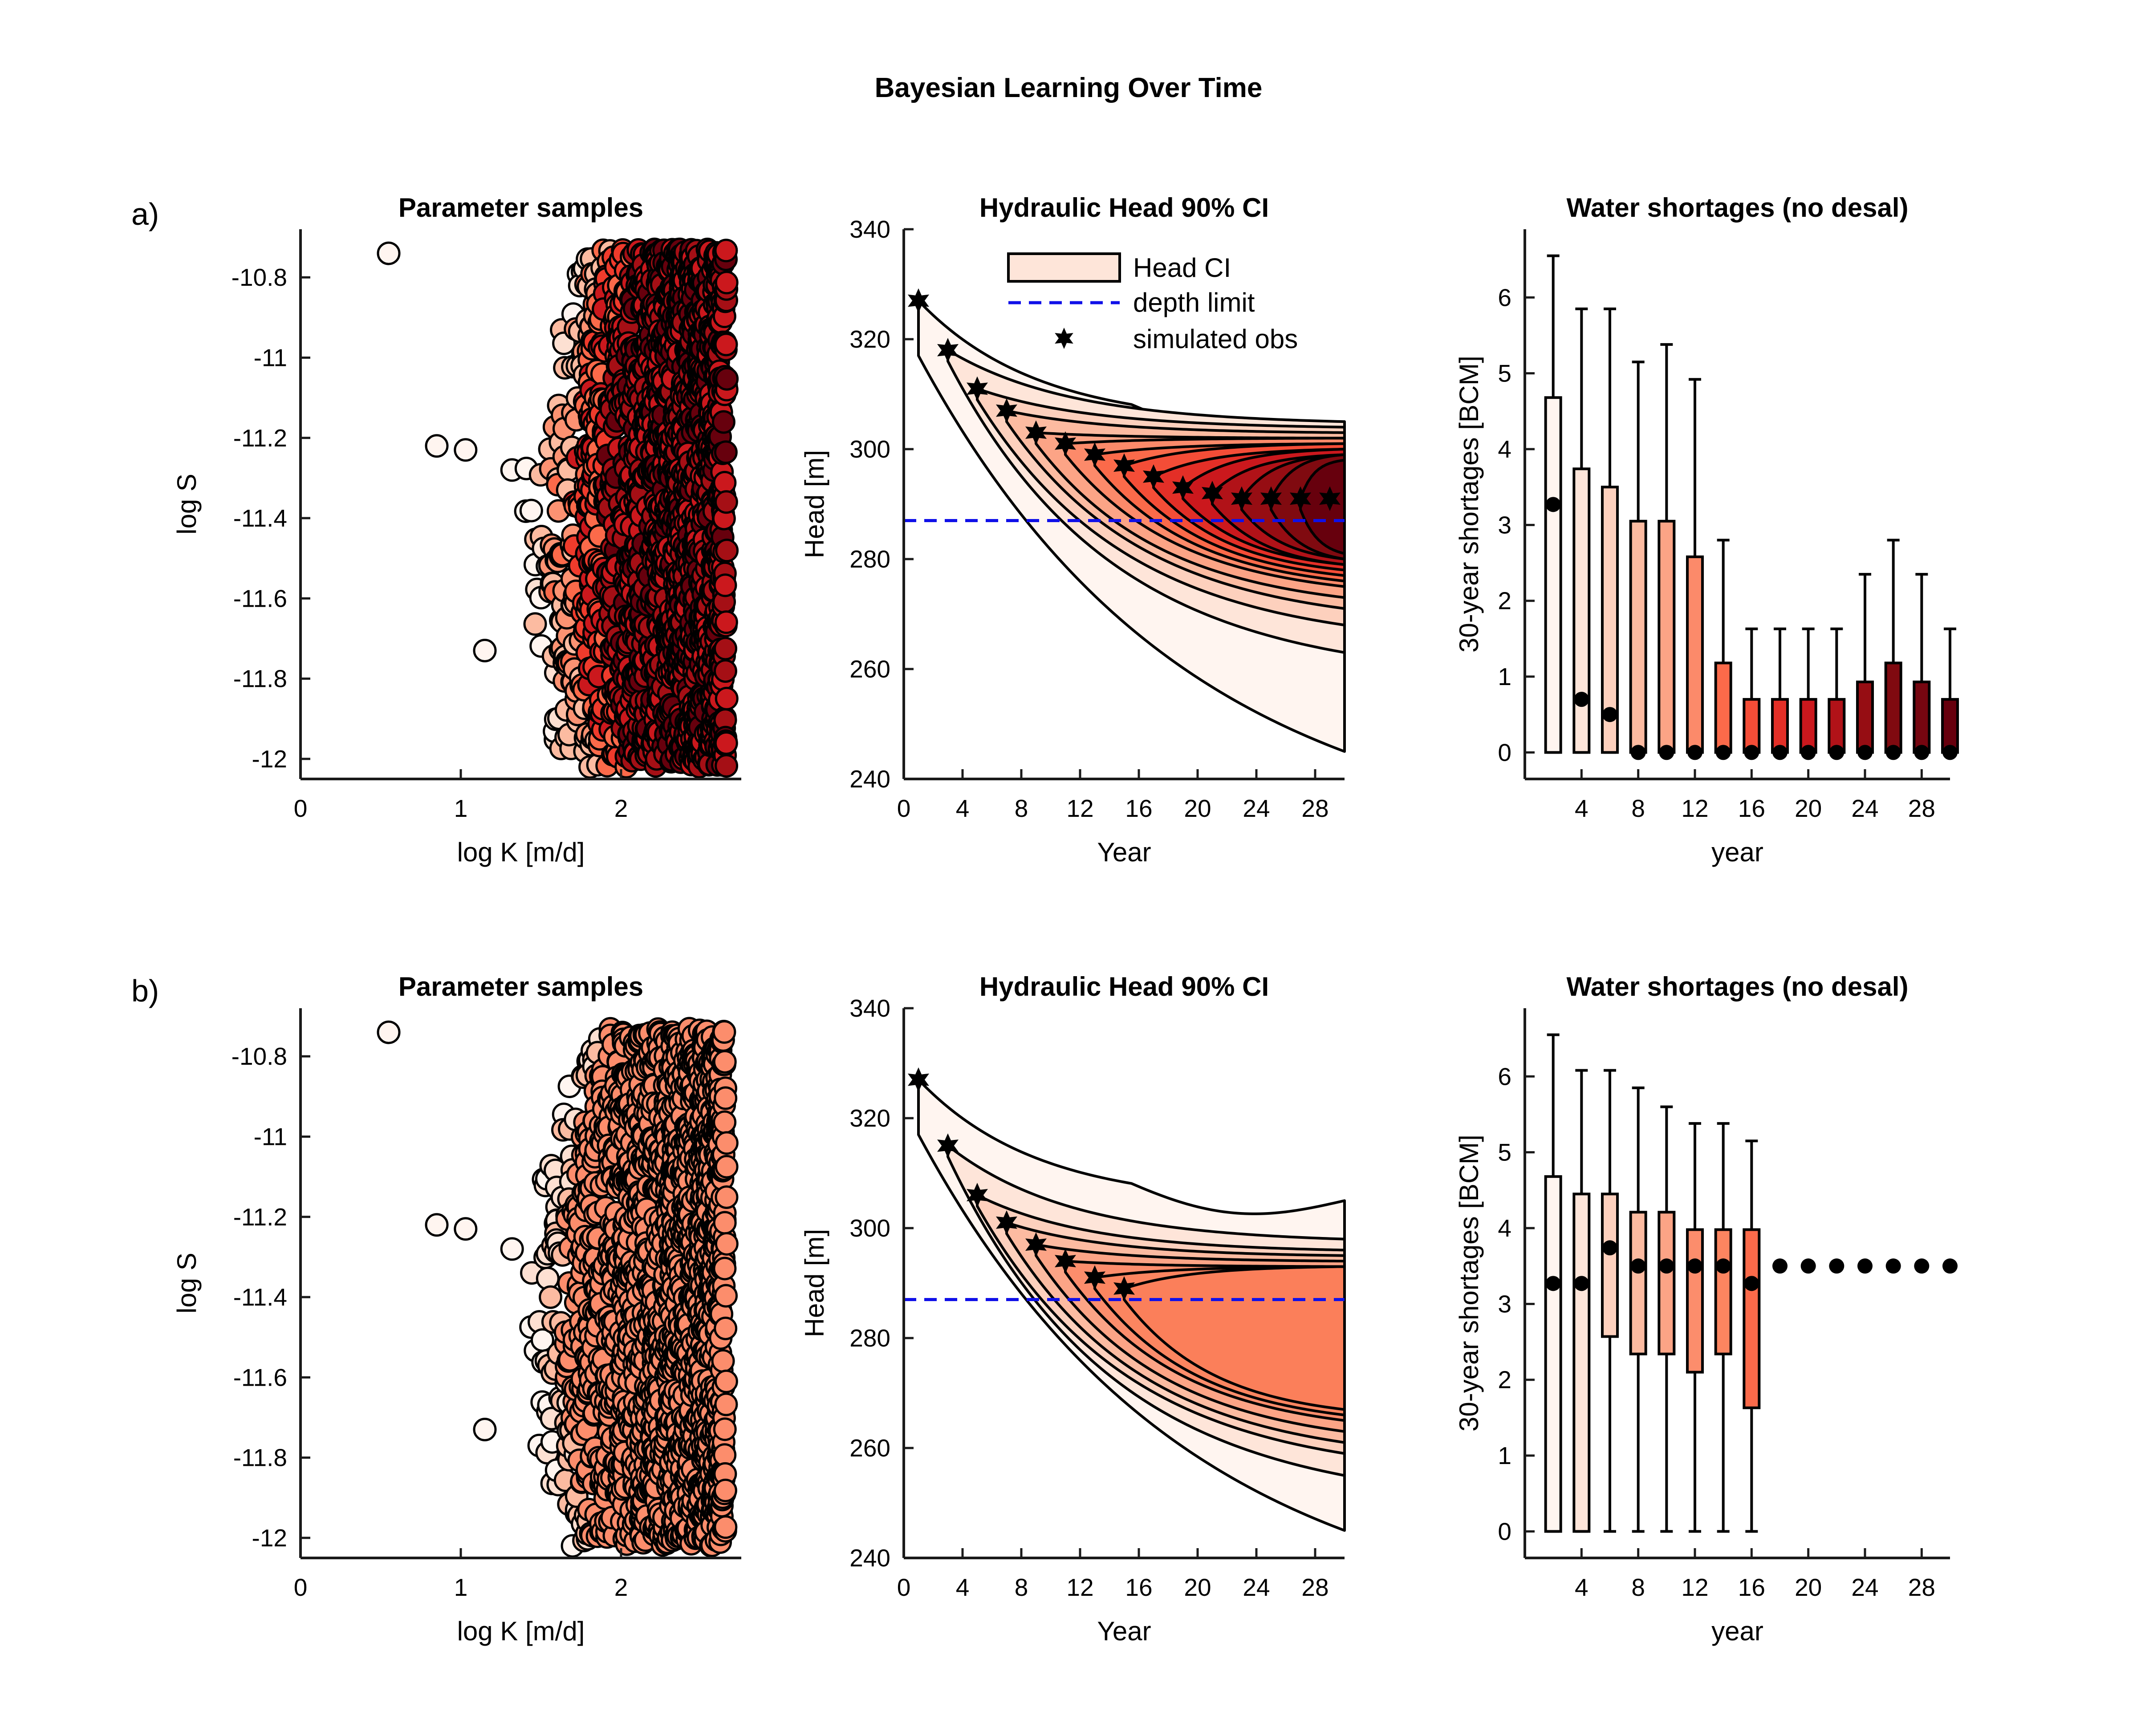 The height and width of the screenshot is (1736, 2137). I want to click on x-tick-label: 8, so click(1021, 808).